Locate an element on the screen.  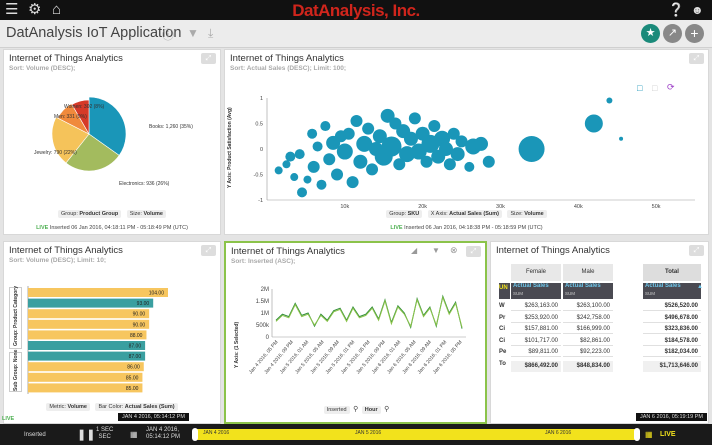
brand-logo: DatAnalysis, Inc. is located at coordinates (356, 10).